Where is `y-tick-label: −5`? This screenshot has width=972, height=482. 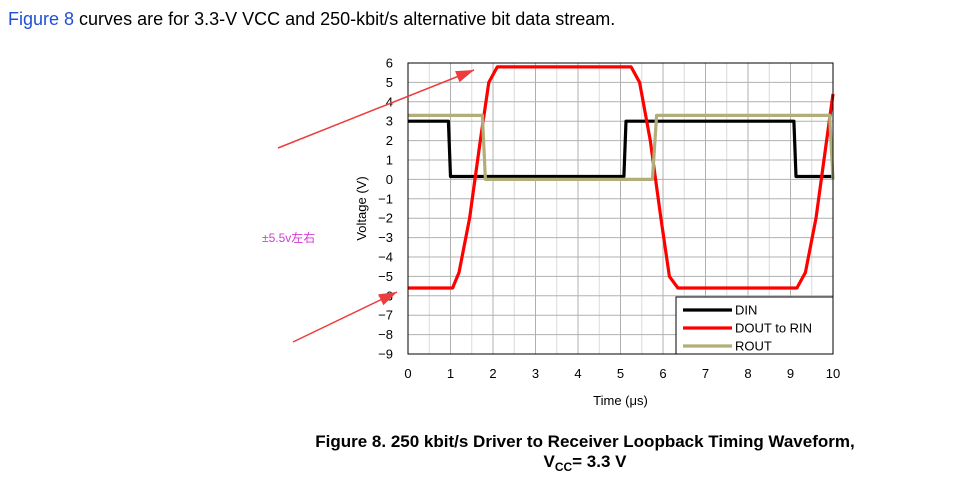
y-tick-label: −5 is located at coordinates (385, 276).